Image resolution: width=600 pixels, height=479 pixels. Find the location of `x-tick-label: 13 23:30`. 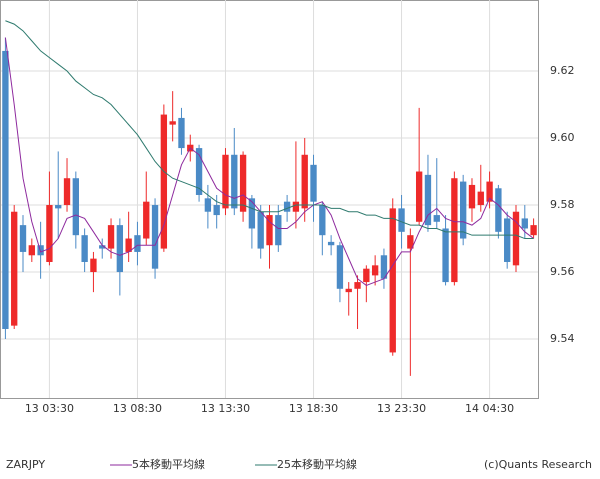

x-tick-label: 13 23:30 is located at coordinates (401, 408).